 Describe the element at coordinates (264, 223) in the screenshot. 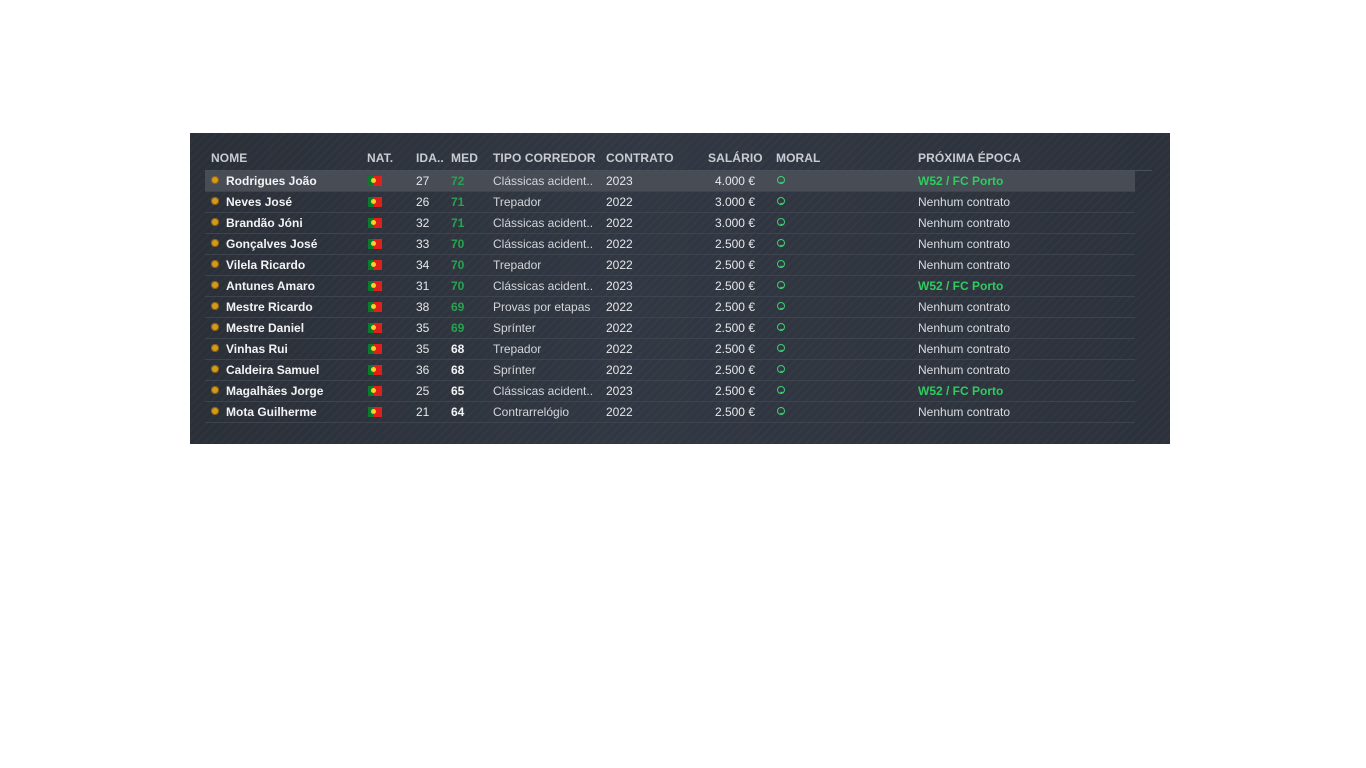

I see `rider-name: Brandão Jóni` at that location.